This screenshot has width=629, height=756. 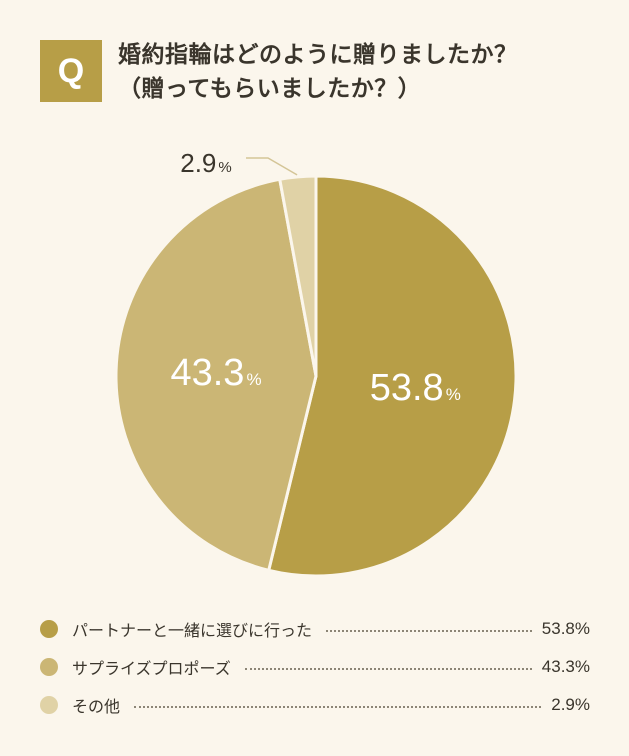 What do you see at coordinates (318, 55) in the screenshot?
I see `question-title: 婚約指輪はどのように贈りましたか？` at bounding box center [318, 55].